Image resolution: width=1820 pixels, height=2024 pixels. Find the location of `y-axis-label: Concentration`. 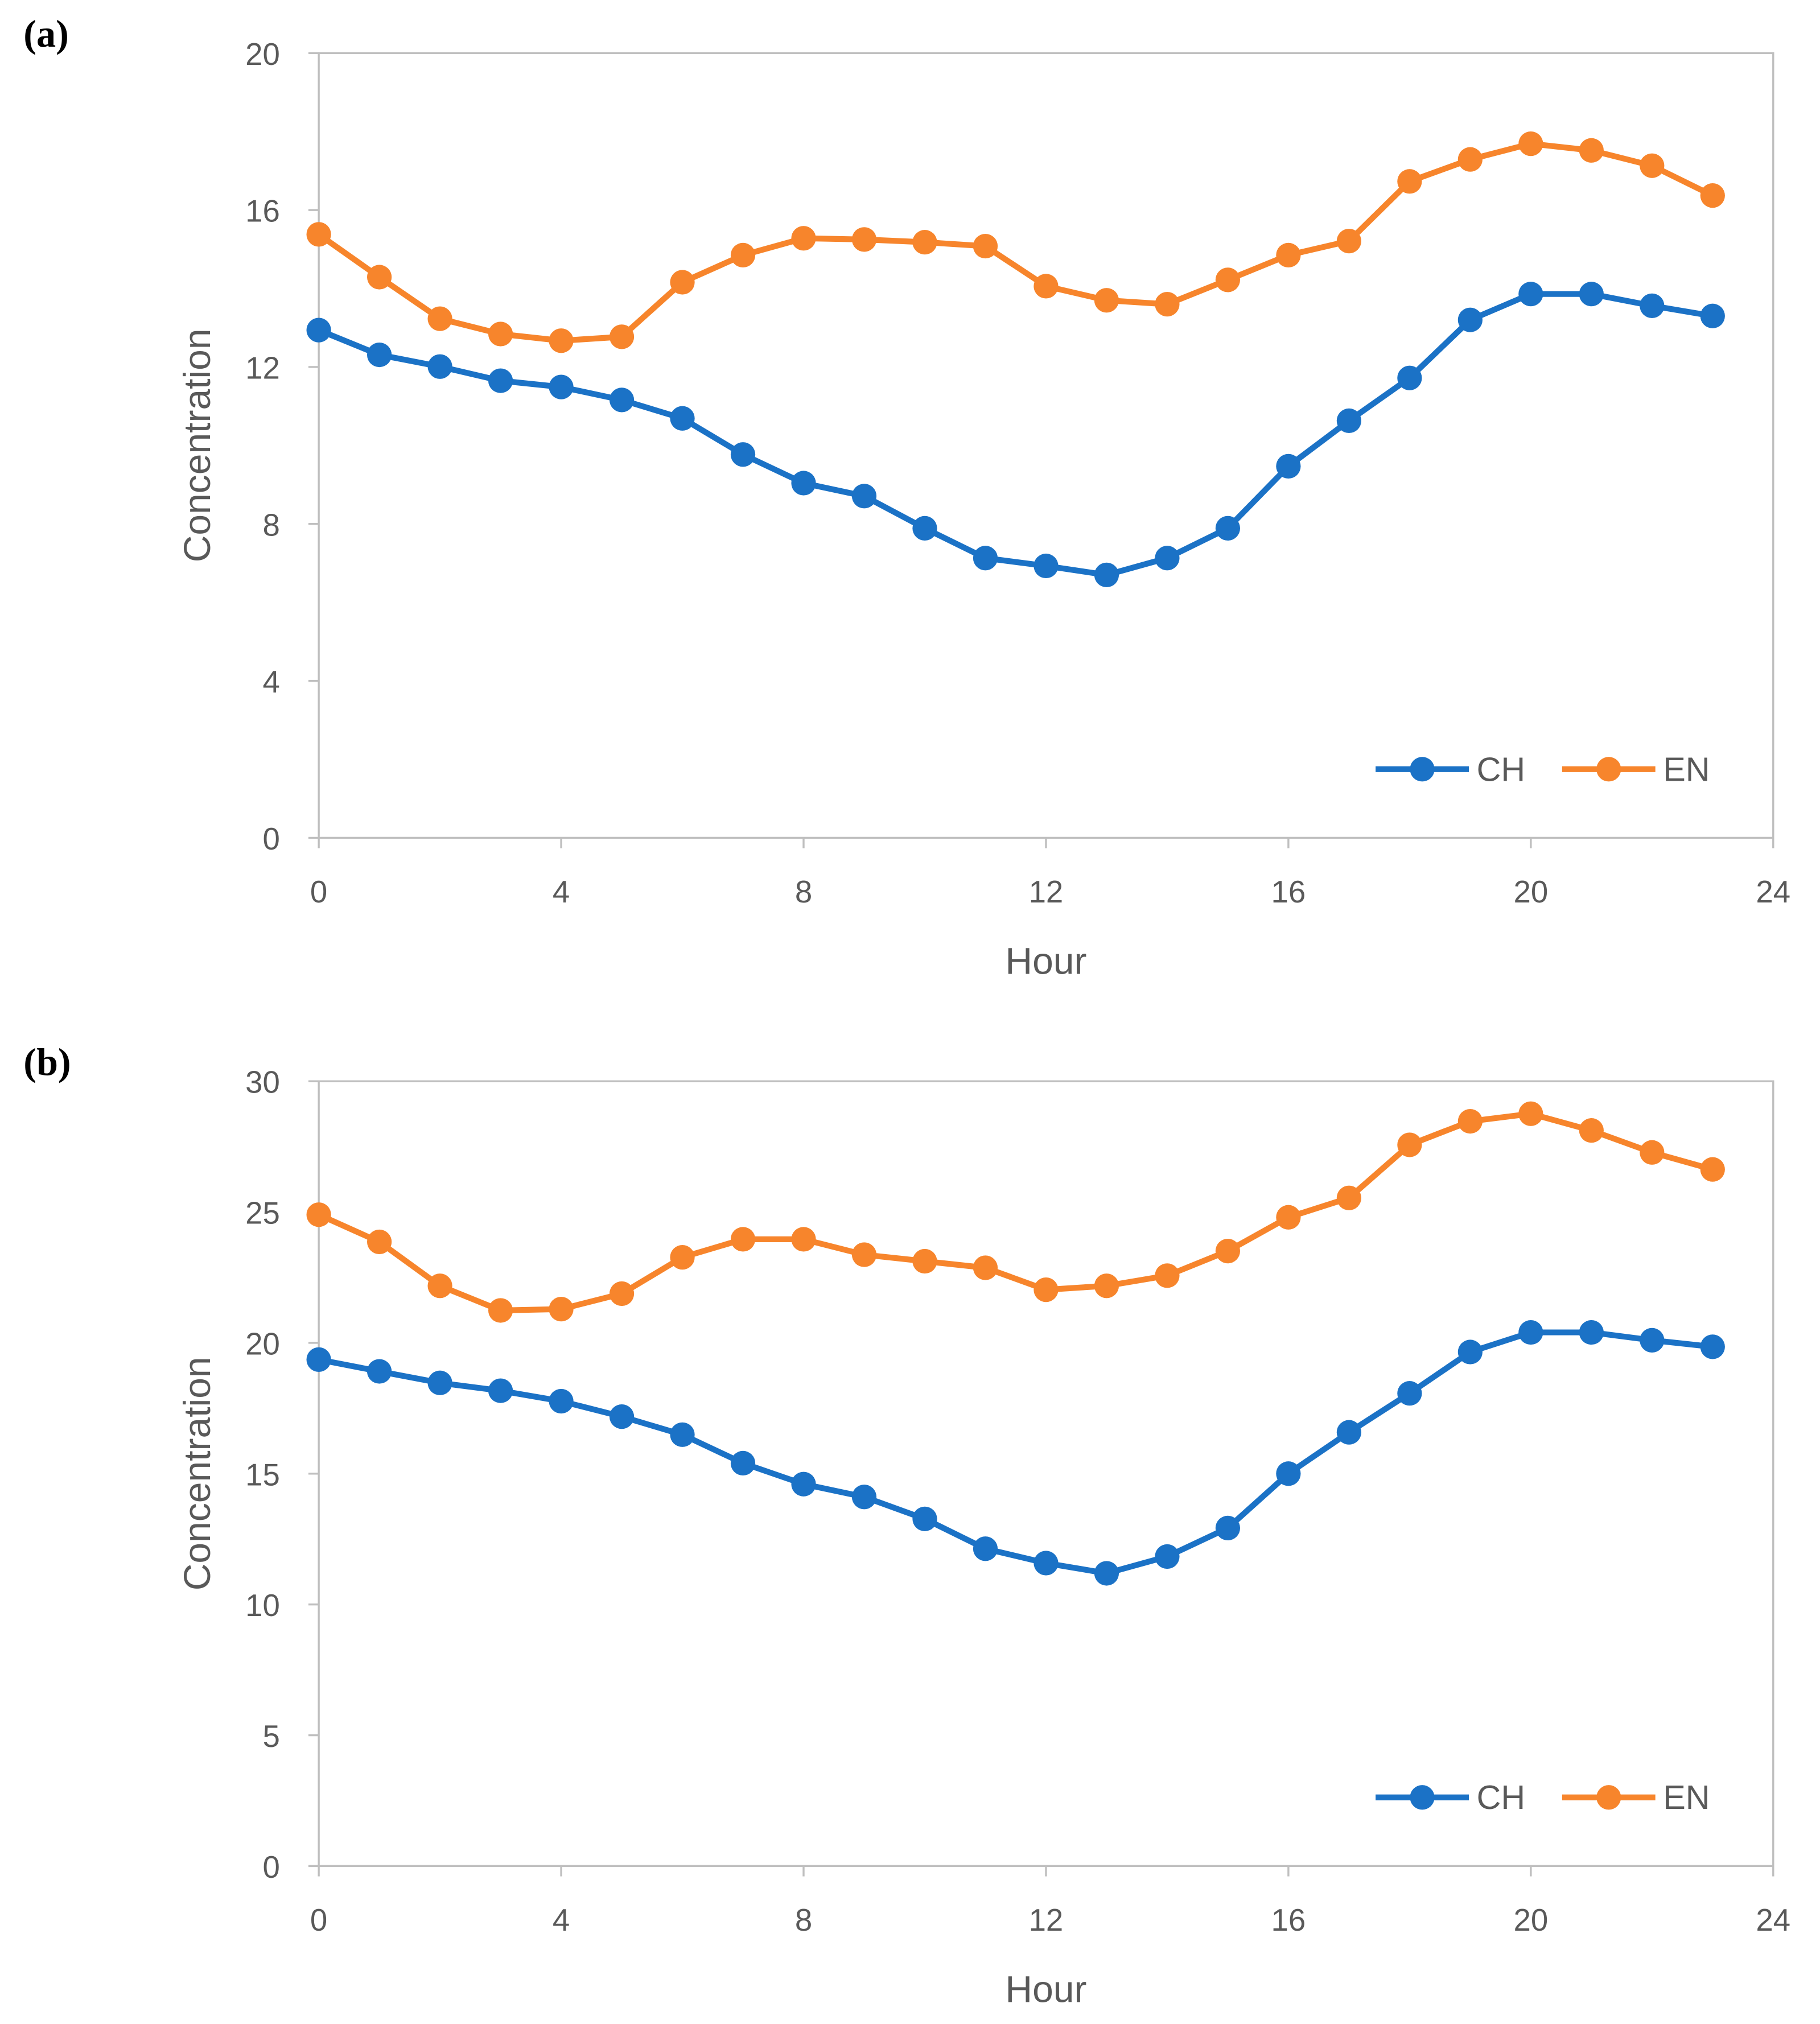

y-axis-label: Concentration is located at coordinates (197, 445).